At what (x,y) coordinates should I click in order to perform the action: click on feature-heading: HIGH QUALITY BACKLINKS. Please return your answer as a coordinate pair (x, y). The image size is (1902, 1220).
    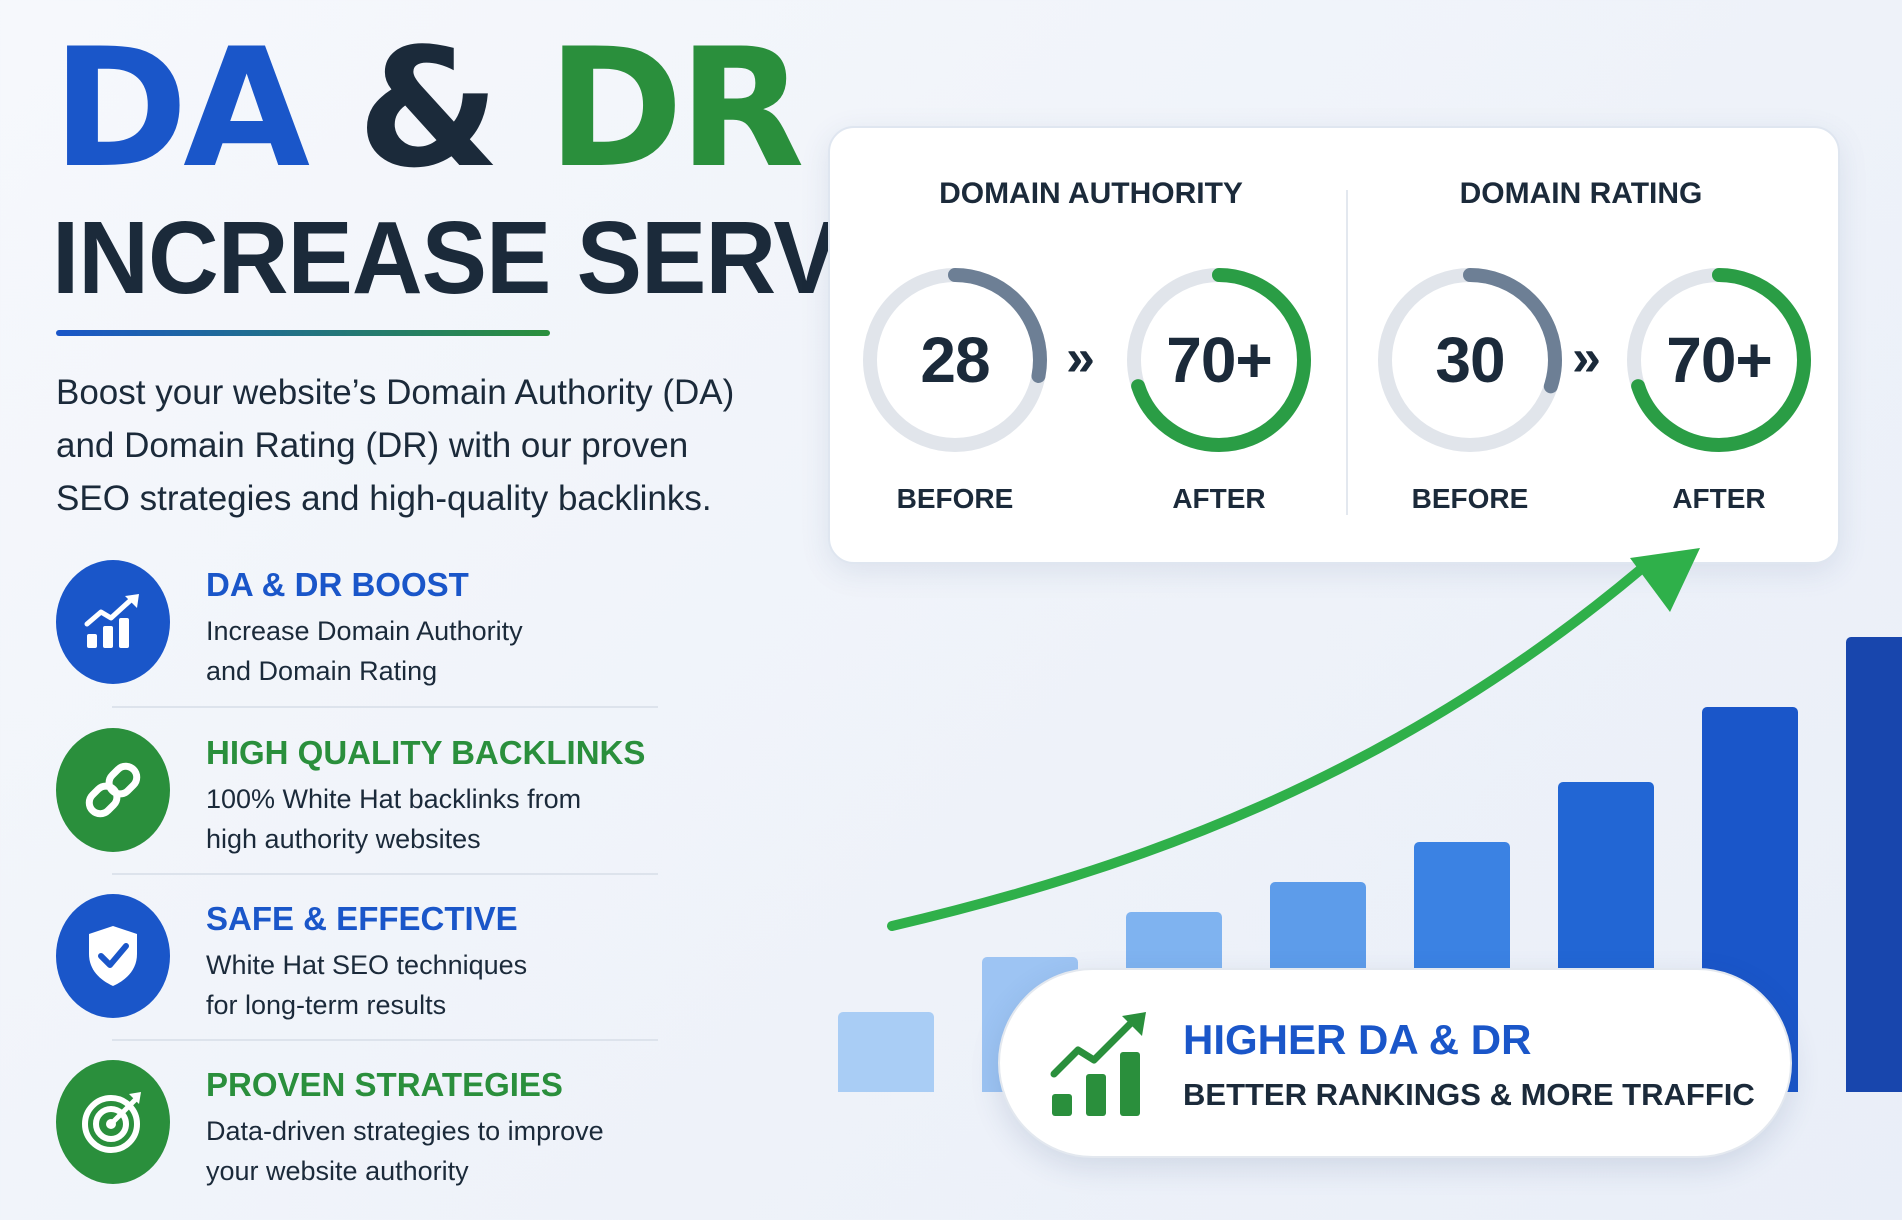
    Looking at the image, I should click on (426, 752).